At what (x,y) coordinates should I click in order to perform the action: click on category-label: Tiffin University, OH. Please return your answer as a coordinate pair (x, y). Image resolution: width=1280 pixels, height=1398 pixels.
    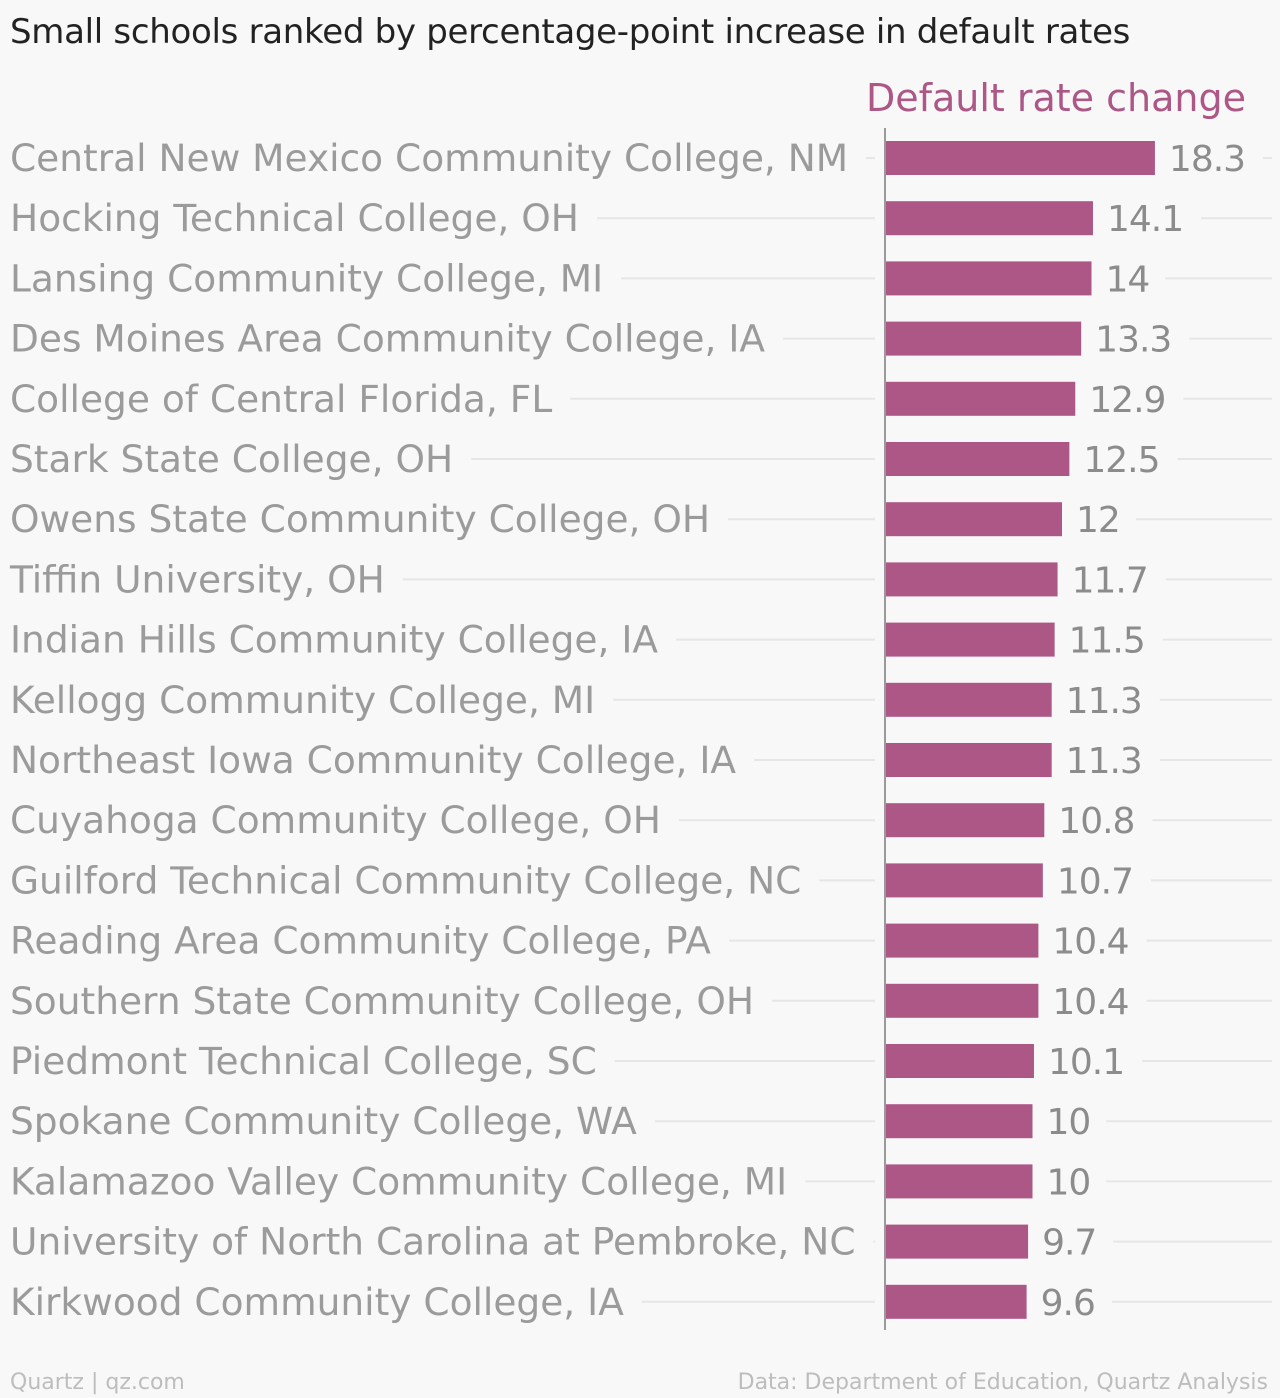
    Looking at the image, I should click on (197, 579).